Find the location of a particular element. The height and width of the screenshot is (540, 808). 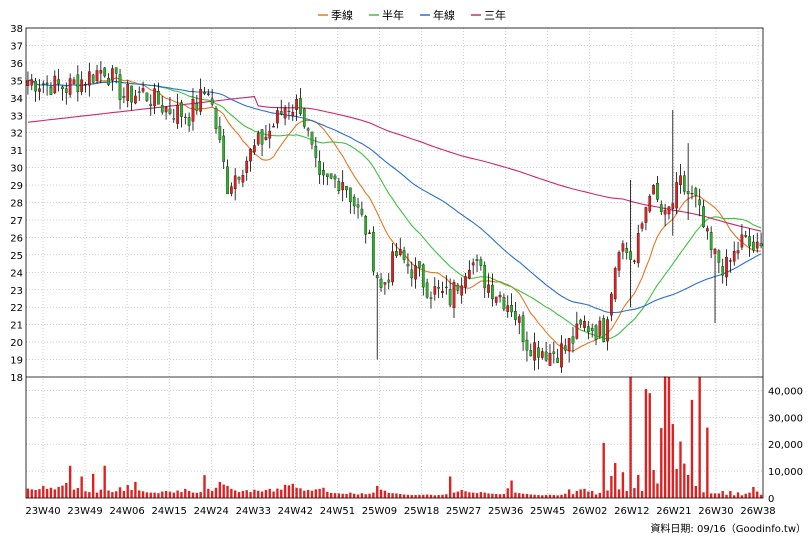

price-tick-label: 19 is located at coordinates (16, 361).